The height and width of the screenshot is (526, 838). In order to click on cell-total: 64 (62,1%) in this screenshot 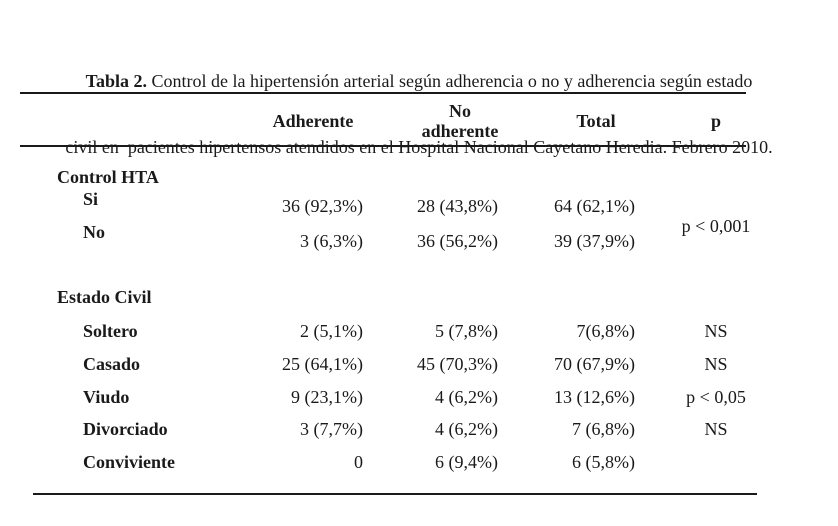, I will do `click(594, 206)`.